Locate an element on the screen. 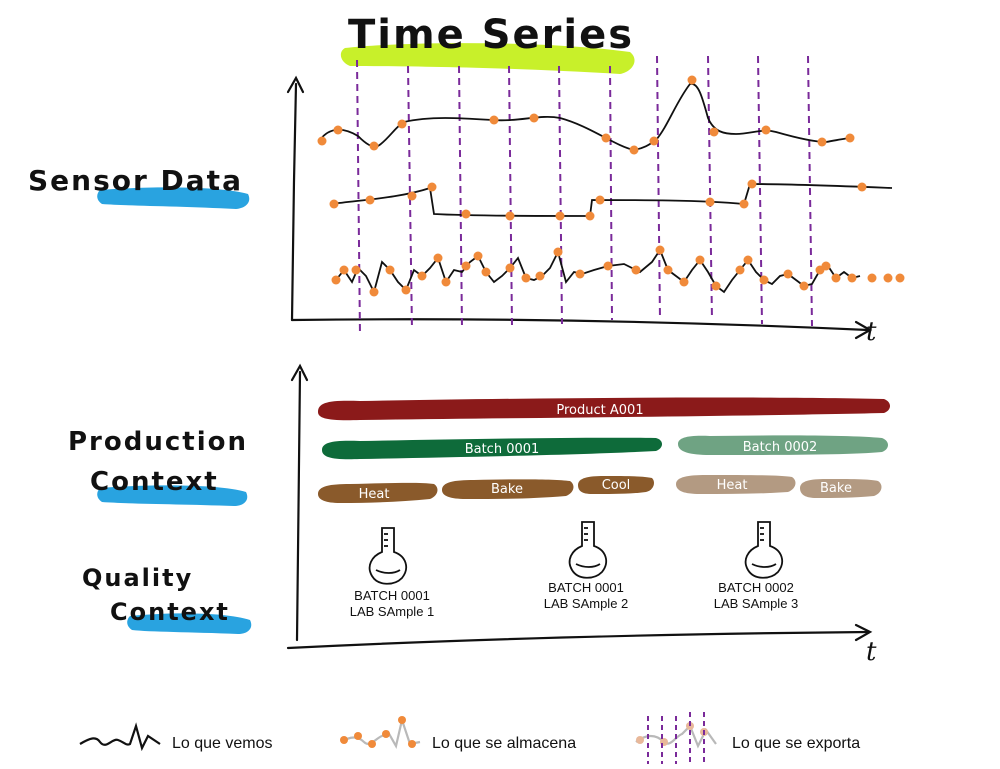 Image resolution: width=1000 pixels, height=769 pixels. sample-3-line2: LAB SAmple 3 is located at coordinates (756, 603).